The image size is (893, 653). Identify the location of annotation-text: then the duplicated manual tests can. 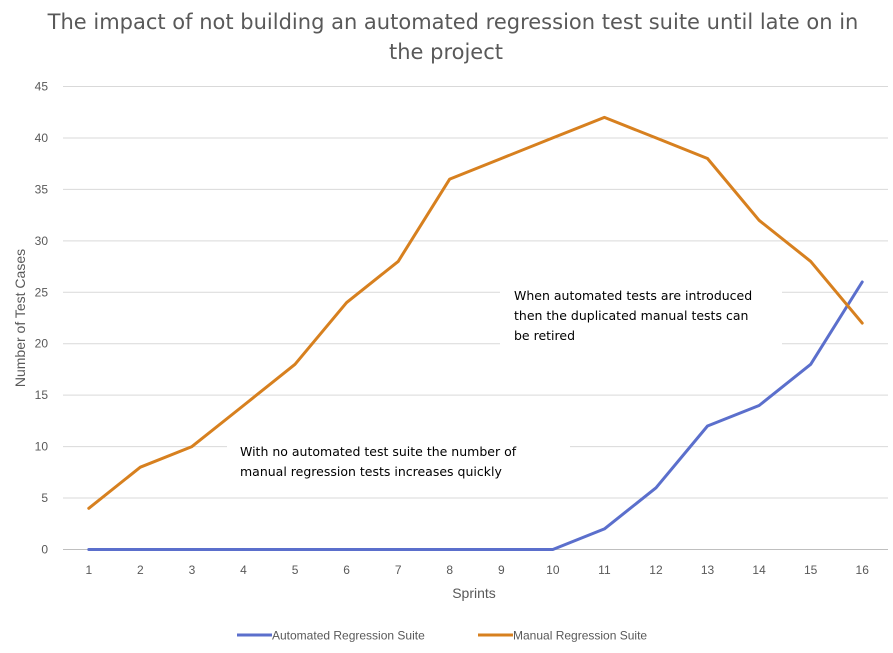
(631, 315).